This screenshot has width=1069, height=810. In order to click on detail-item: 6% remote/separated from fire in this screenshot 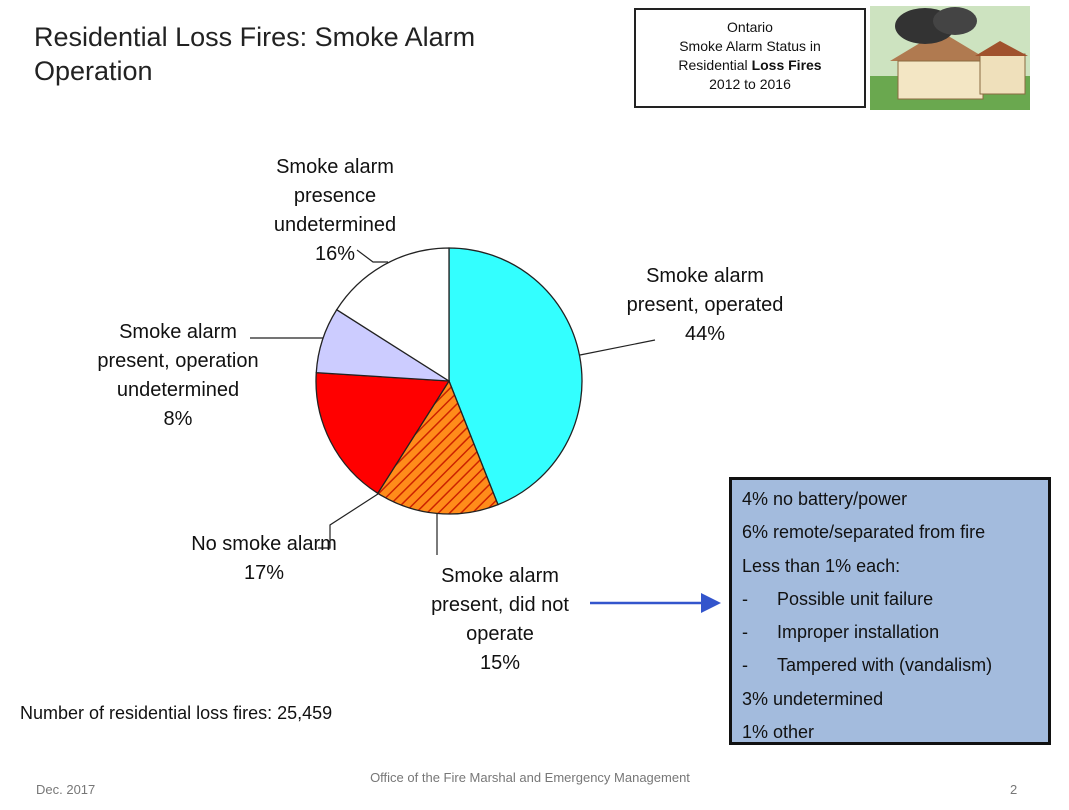, I will do `click(864, 532)`.